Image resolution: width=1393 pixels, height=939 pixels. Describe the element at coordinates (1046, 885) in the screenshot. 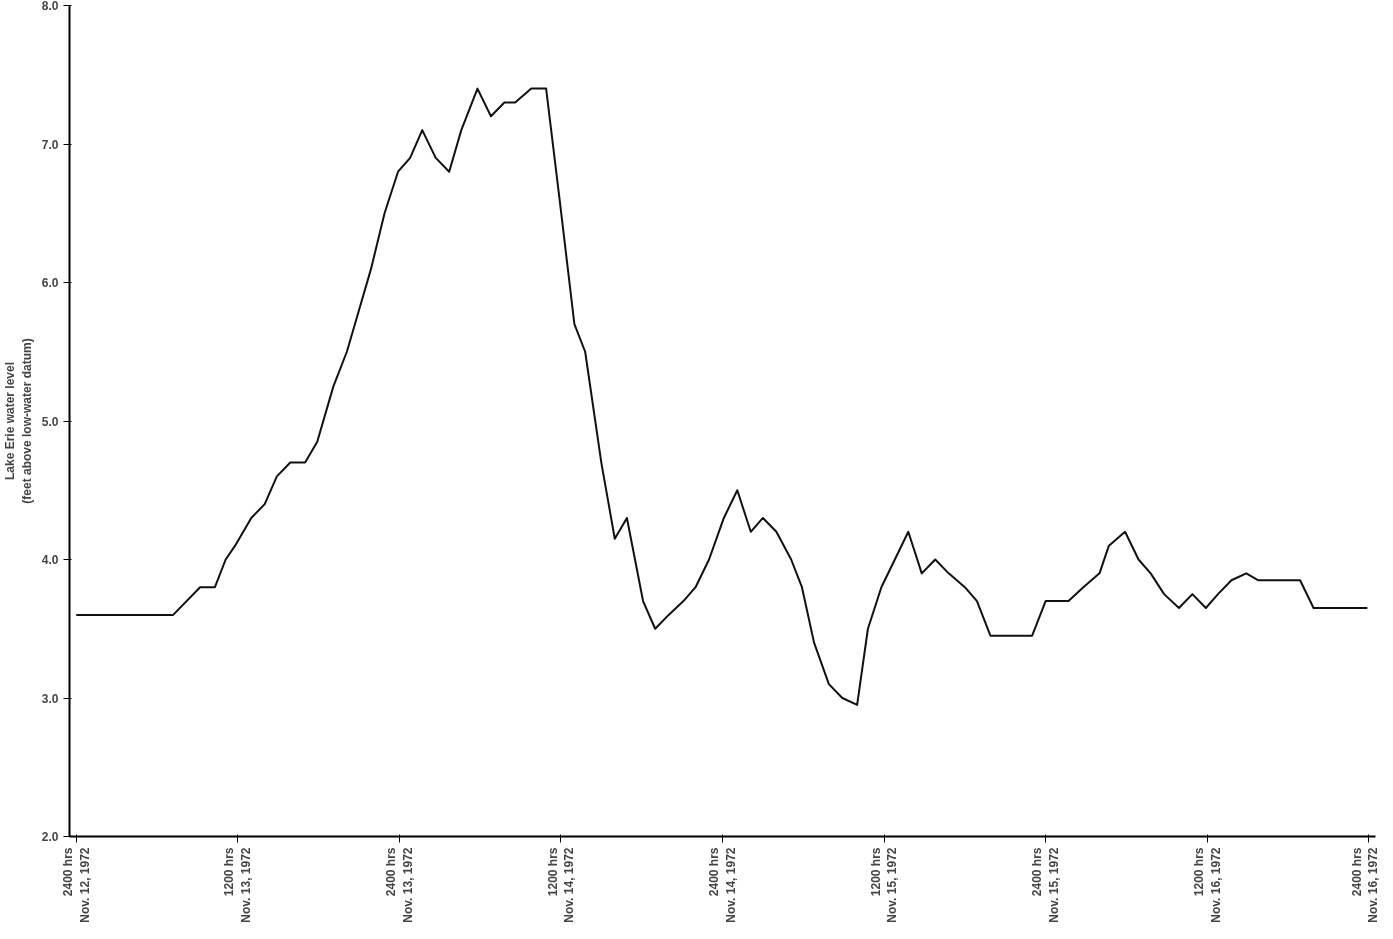

I see `text: 2400 hrs Nov. 15, 1972` at that location.